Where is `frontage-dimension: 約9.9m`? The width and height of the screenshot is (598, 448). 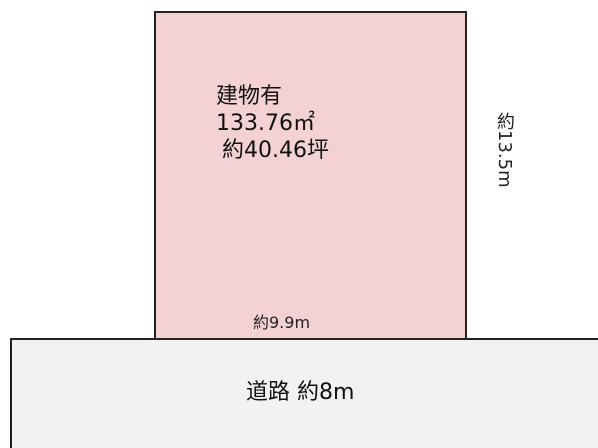
frontage-dimension: 約9.9m is located at coordinates (282, 322).